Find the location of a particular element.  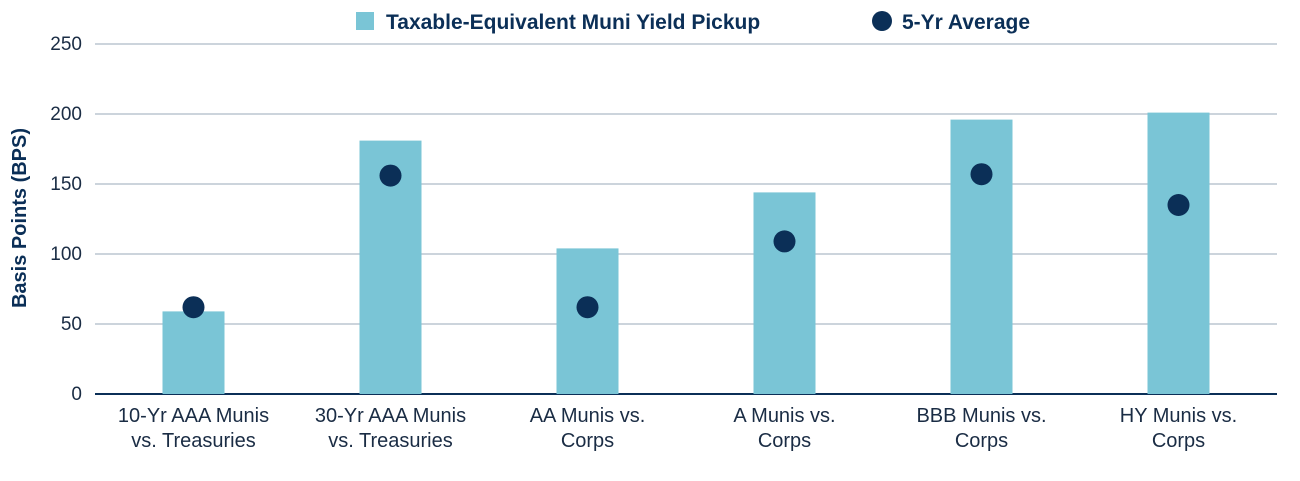

y-tick-label: 0 is located at coordinates (76, 394).